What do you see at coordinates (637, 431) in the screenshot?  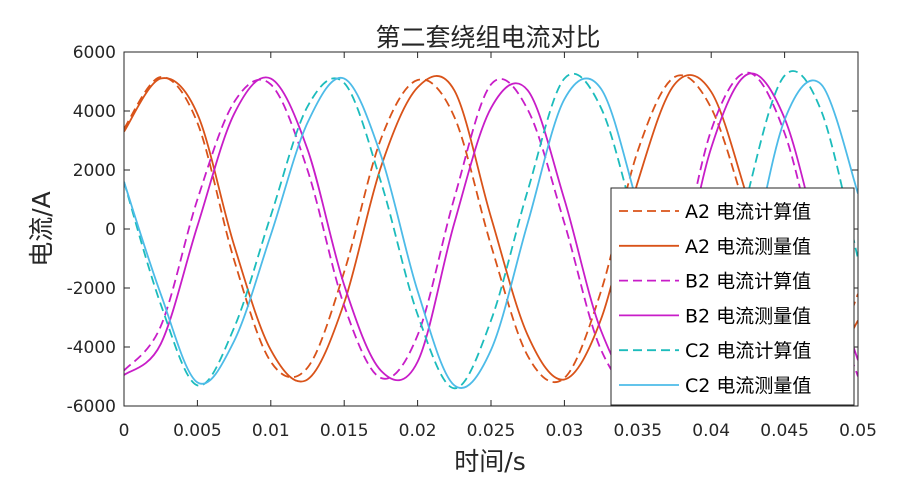 I see `x-tick-label: 0.035` at bounding box center [637, 431].